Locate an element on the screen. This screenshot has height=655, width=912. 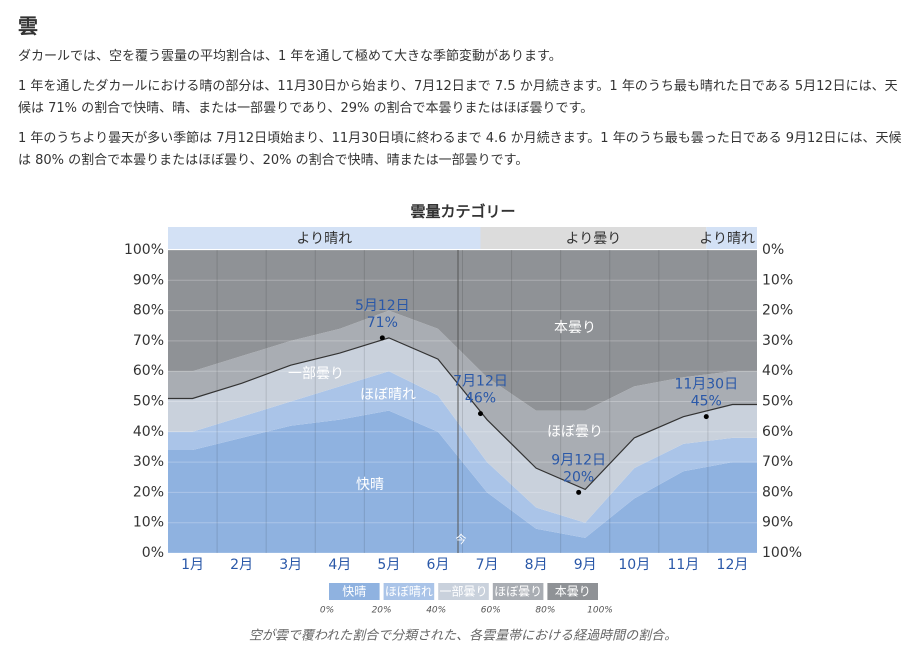
y2-tick-label: 20% is located at coordinates (777, 311).